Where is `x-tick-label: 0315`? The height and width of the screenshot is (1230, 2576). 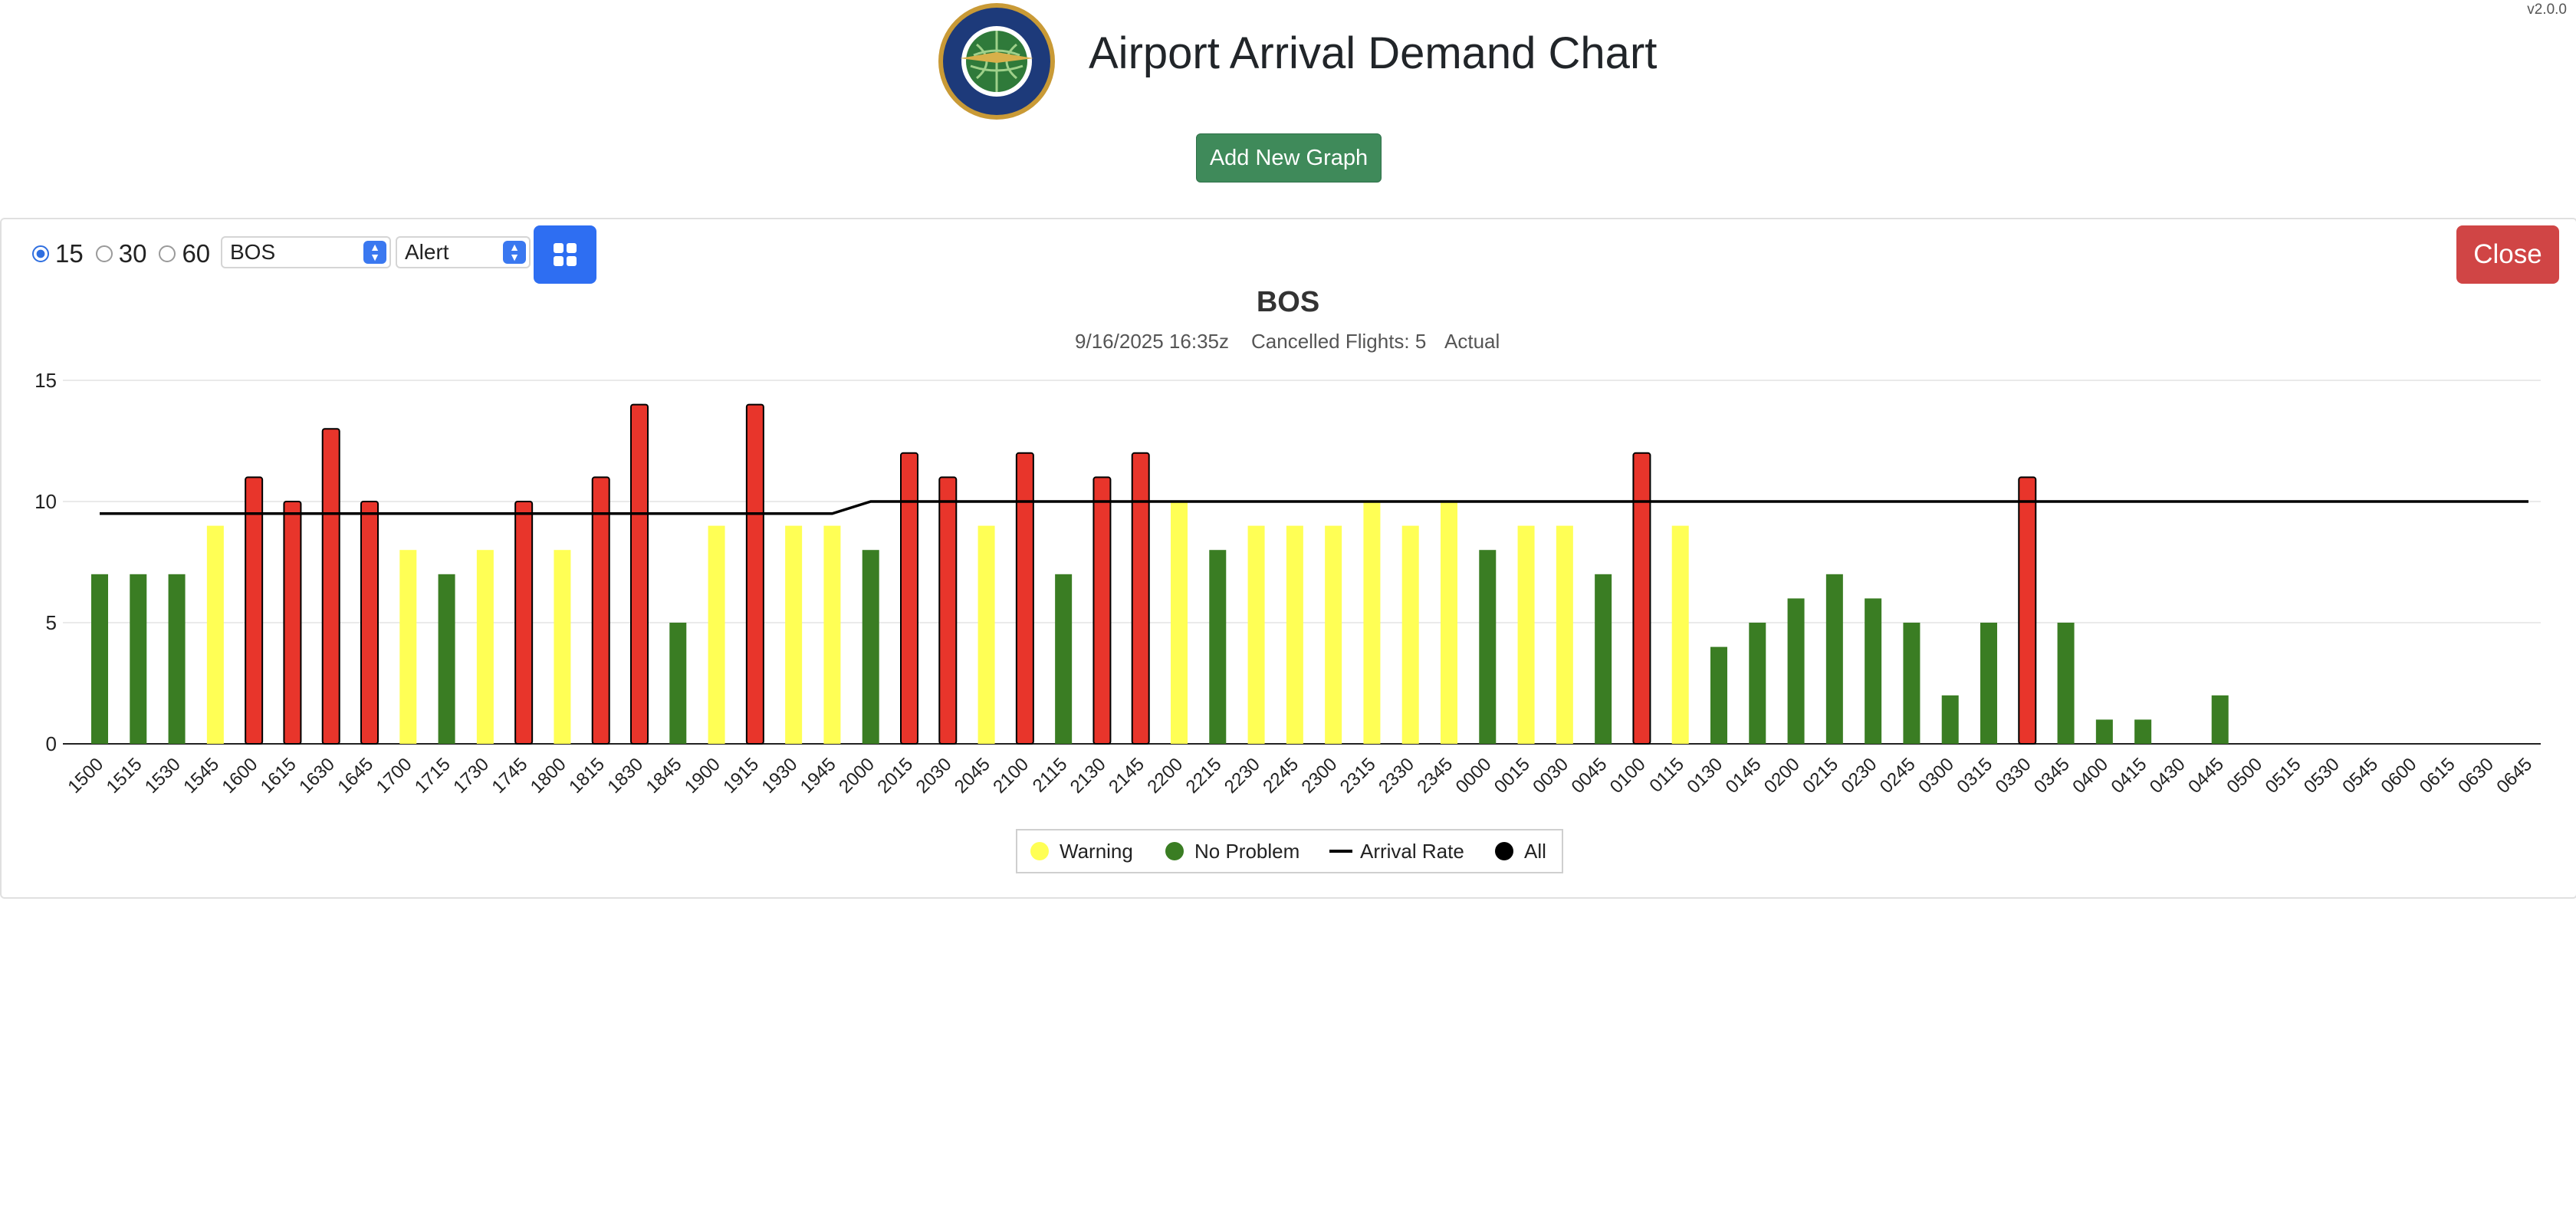 x-tick-label: 0315 is located at coordinates (1974, 776).